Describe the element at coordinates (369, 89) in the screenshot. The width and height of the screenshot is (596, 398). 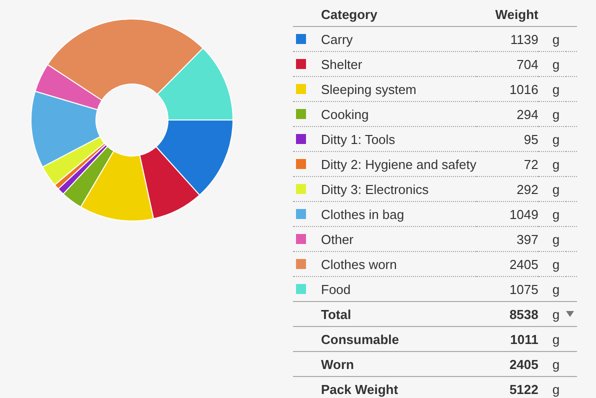
I see `legend-label: Sleeping system` at that location.